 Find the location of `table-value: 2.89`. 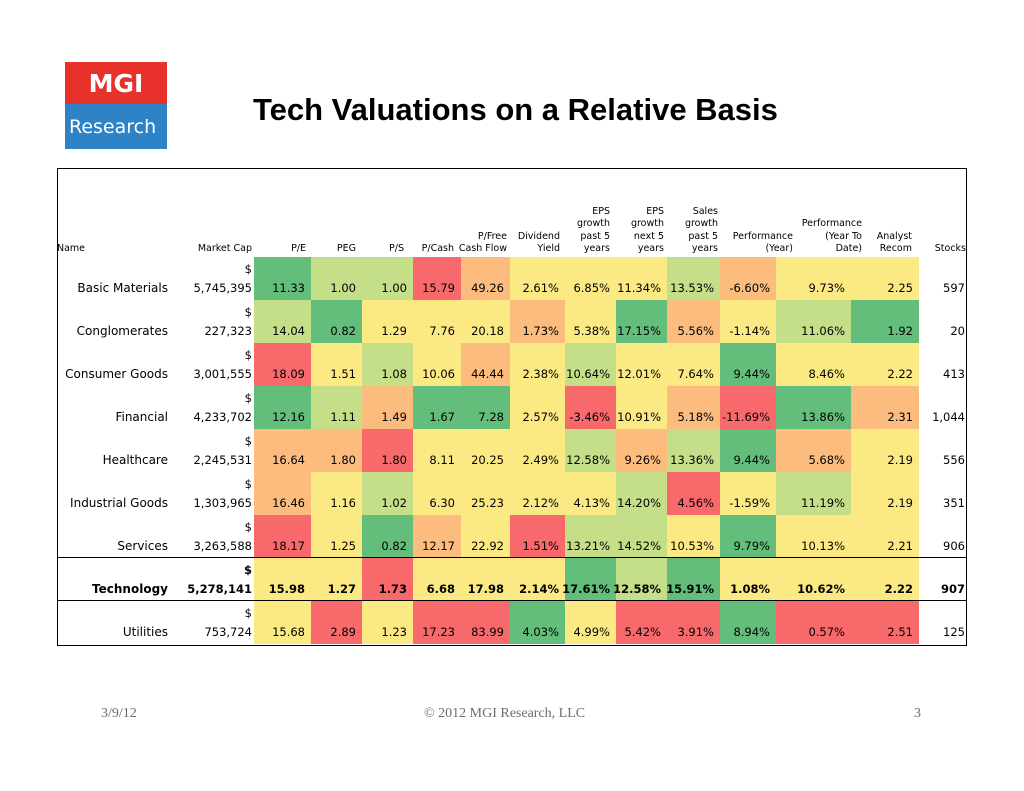

table-value: 2.89 is located at coordinates (343, 632).